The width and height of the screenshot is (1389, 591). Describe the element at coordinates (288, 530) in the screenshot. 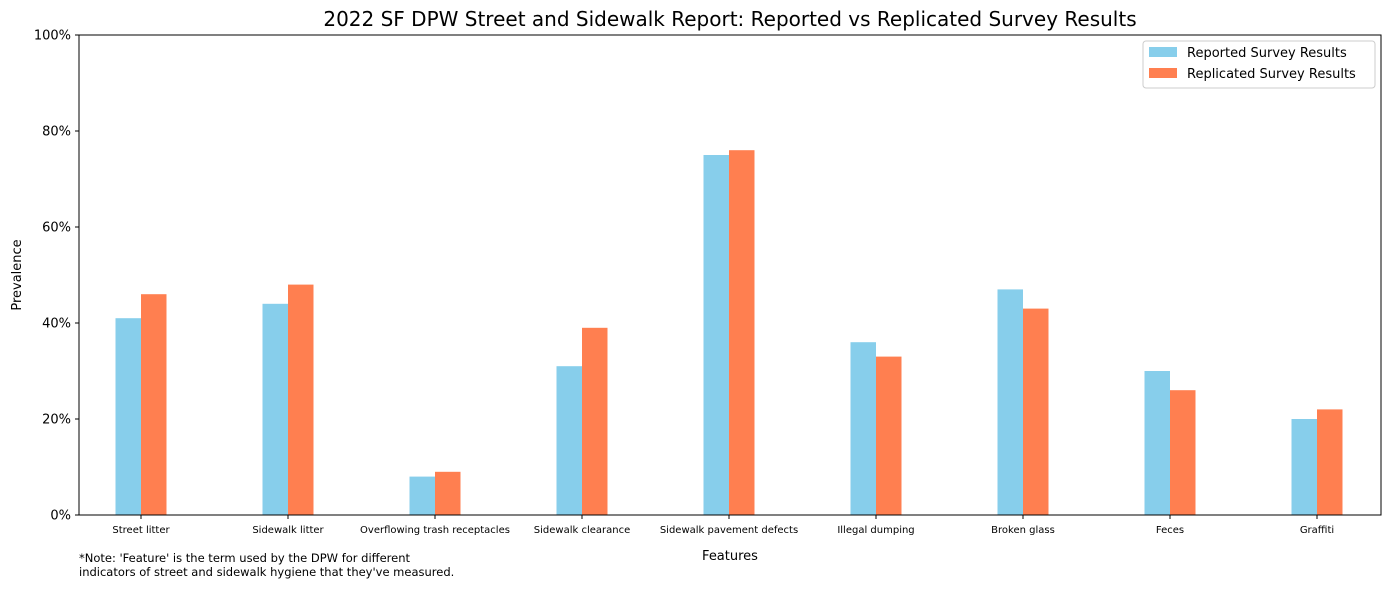

I see `x-tick-label: Sidewalk litter` at that location.